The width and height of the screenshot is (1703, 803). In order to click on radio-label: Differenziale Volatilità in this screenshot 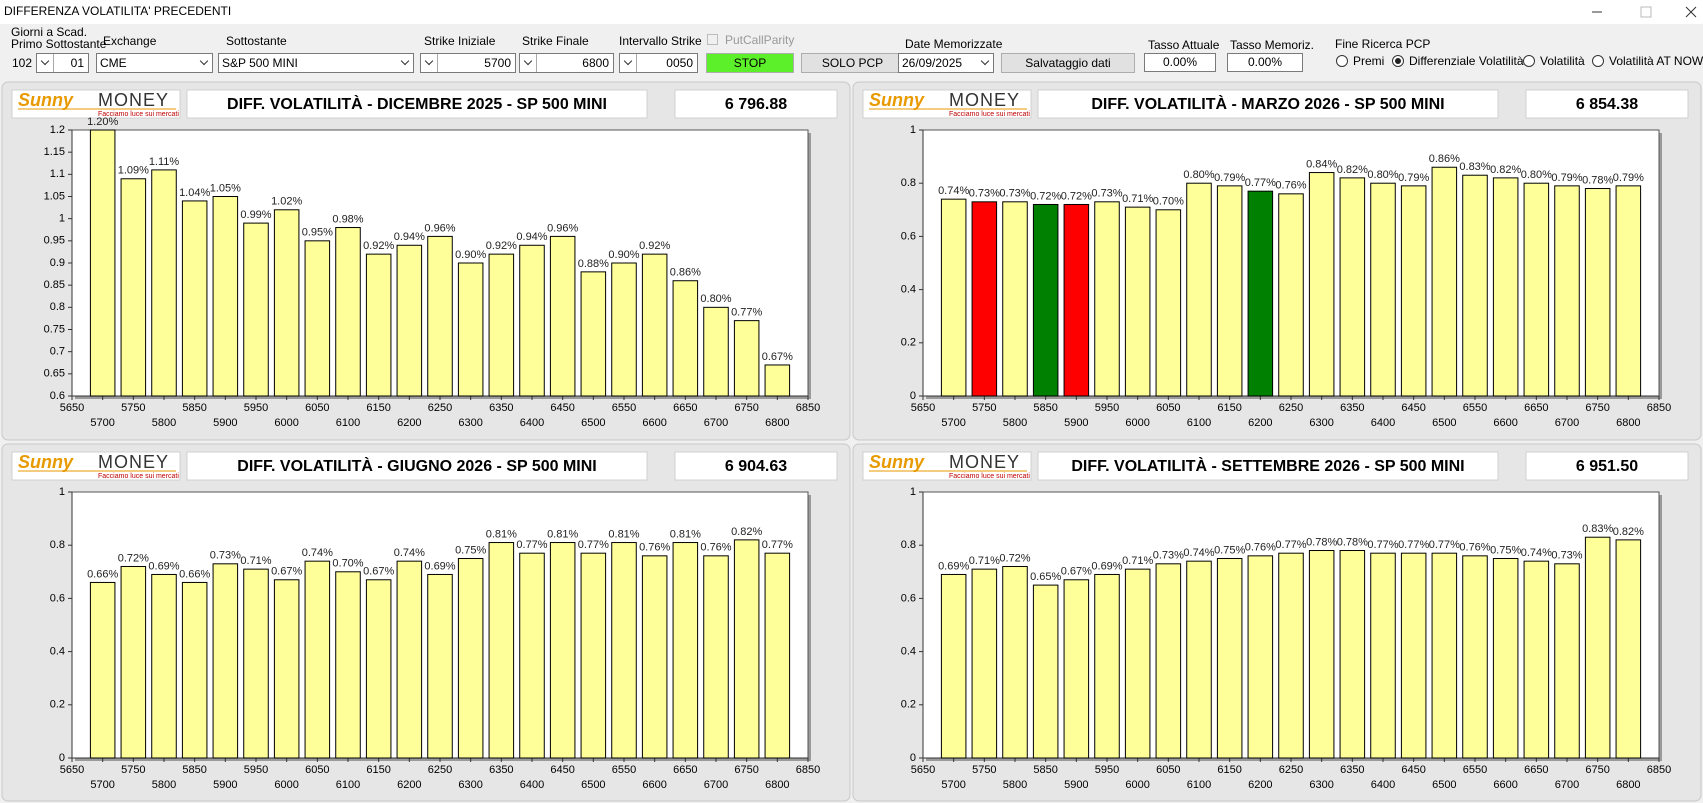, I will do `click(1466, 61)`.